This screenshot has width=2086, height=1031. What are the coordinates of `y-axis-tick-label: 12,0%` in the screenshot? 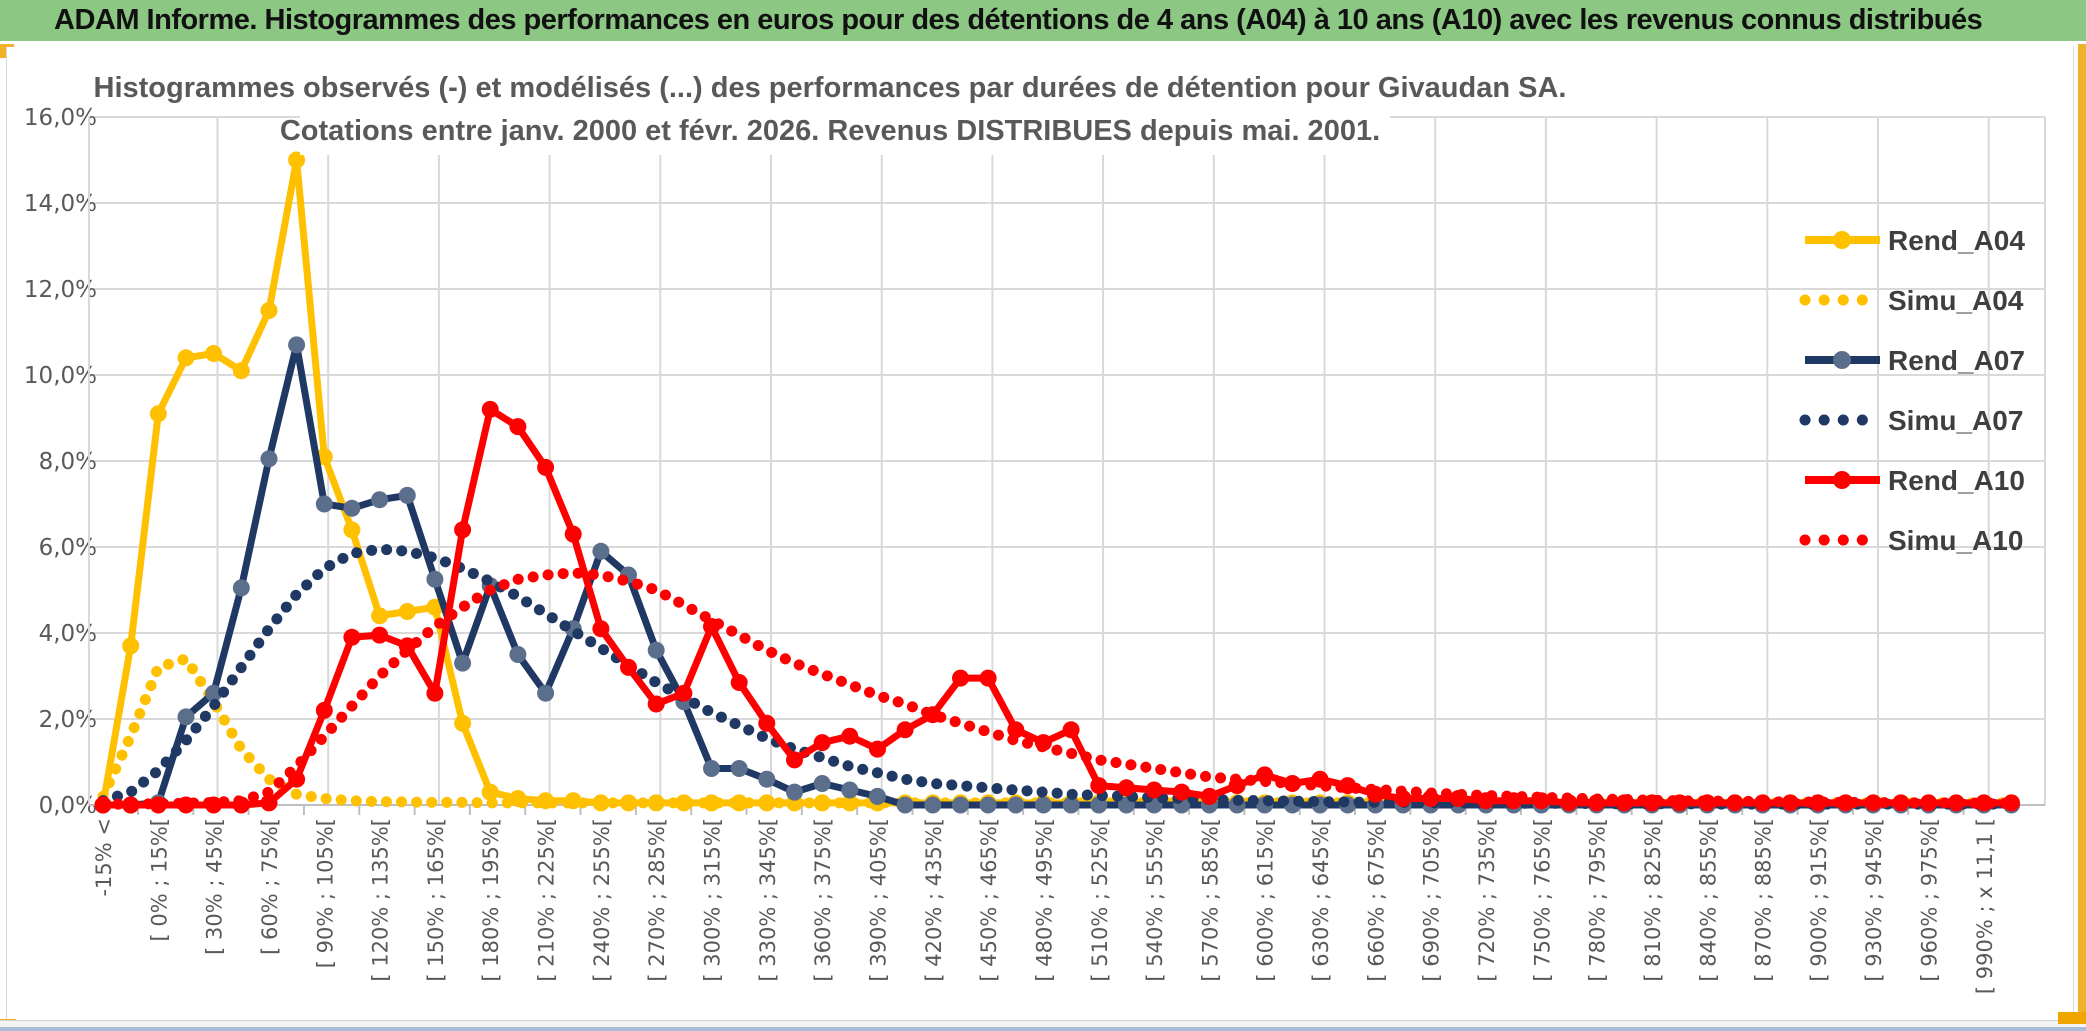 It's located at (60, 290).